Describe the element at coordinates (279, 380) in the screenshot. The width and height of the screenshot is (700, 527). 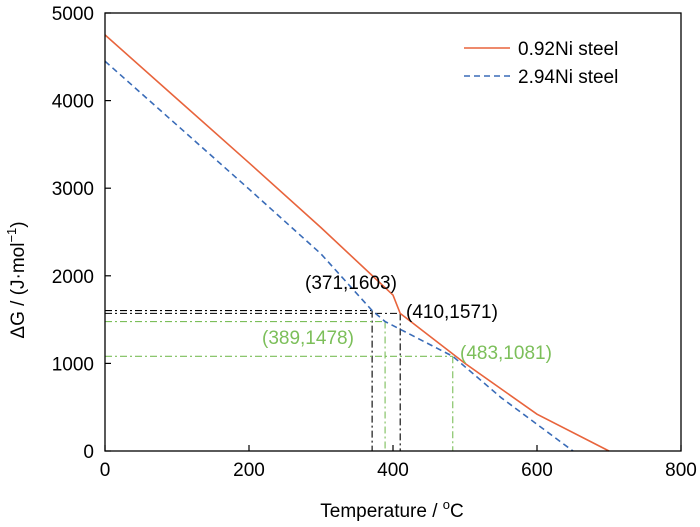
I see `reference-lines` at that location.